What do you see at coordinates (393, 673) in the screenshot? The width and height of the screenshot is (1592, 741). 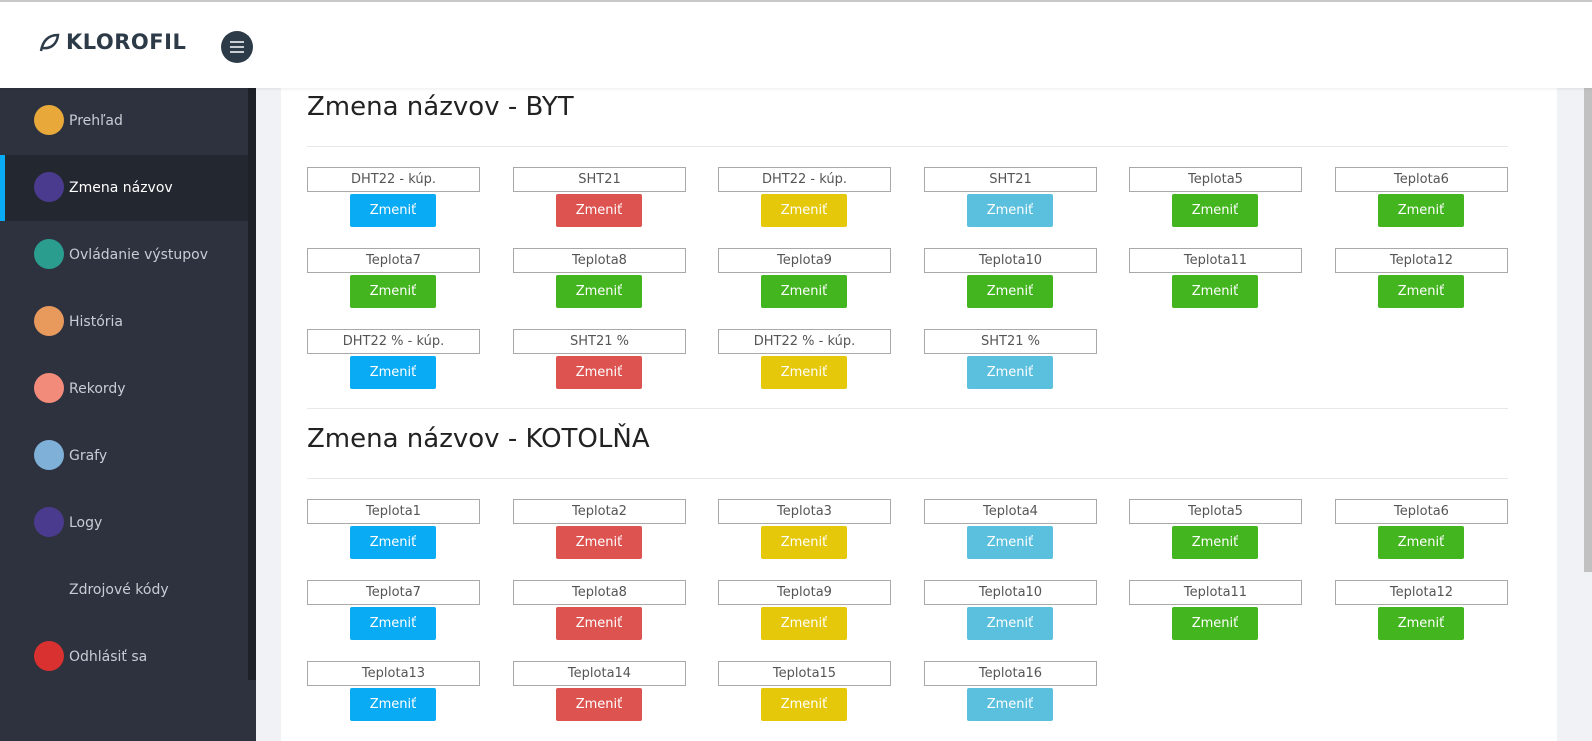 I see `name-input: Teplota13` at bounding box center [393, 673].